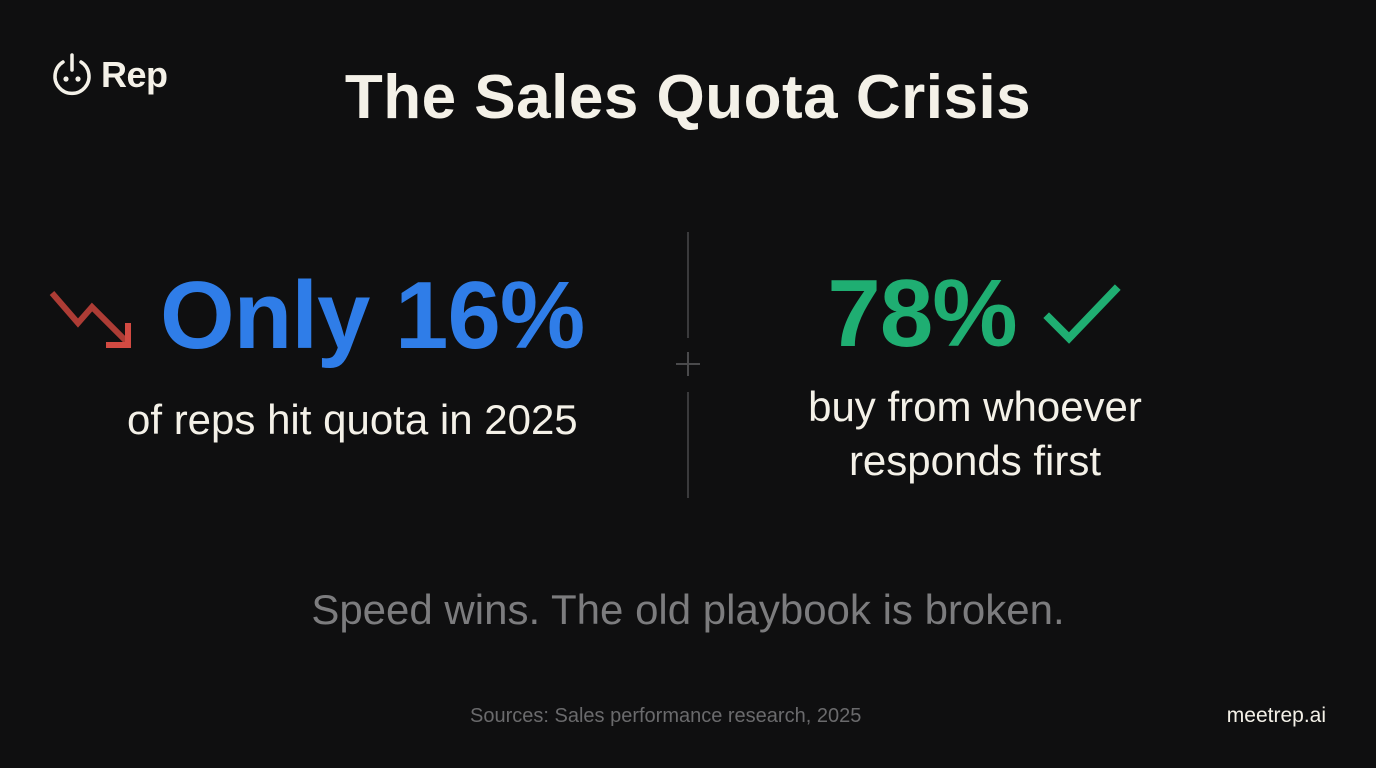 The height and width of the screenshot is (768, 1376). Describe the element at coordinates (372, 315) in the screenshot. I see `stat-headline-16: Only 16%` at that location.